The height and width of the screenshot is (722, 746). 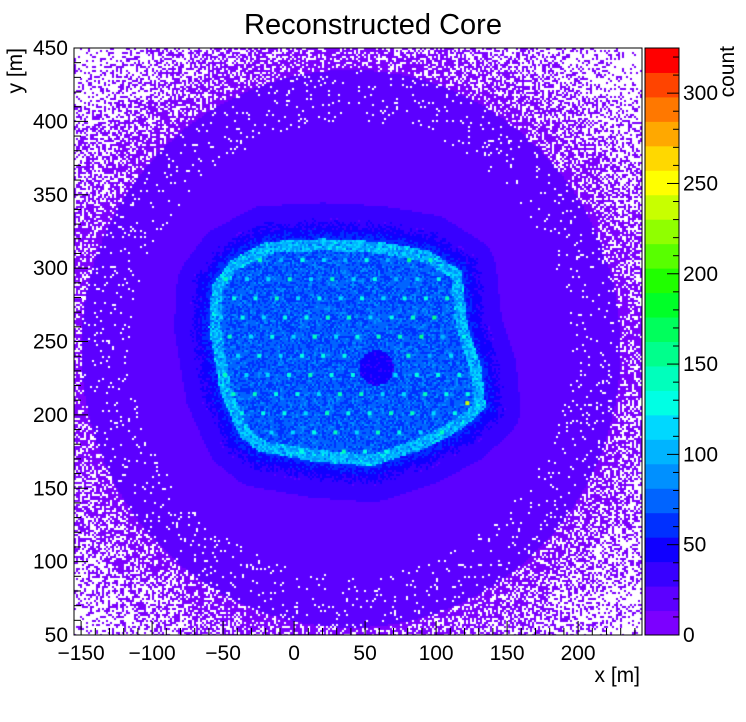 What do you see at coordinates (364, 653) in the screenshot?
I see `x-tick-label: 50` at bounding box center [364, 653].